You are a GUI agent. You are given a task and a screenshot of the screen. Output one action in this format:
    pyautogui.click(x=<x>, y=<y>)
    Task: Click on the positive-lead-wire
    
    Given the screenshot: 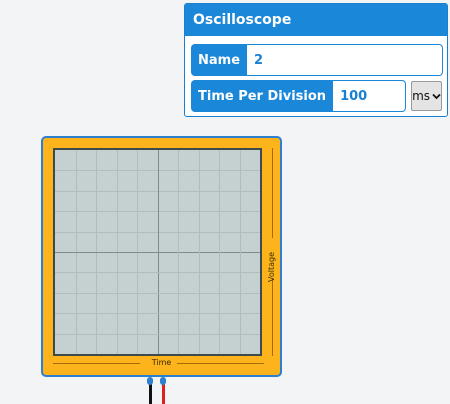 What is the action you would take?
    pyautogui.click(x=163, y=393)
    